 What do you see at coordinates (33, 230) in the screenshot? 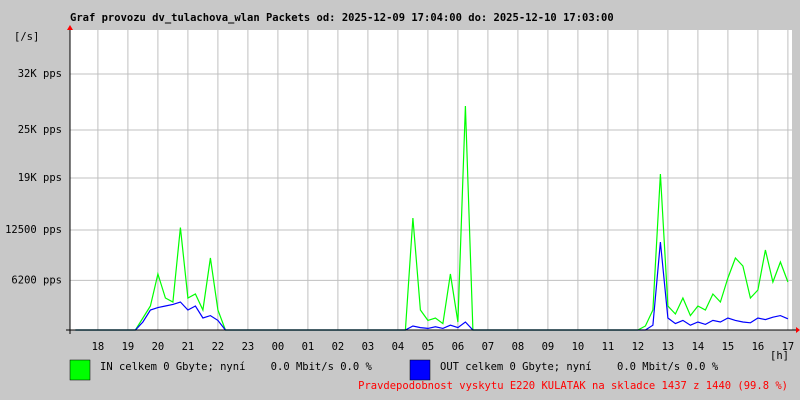
I see `y-tick-label: 12500 pps` at bounding box center [33, 230].